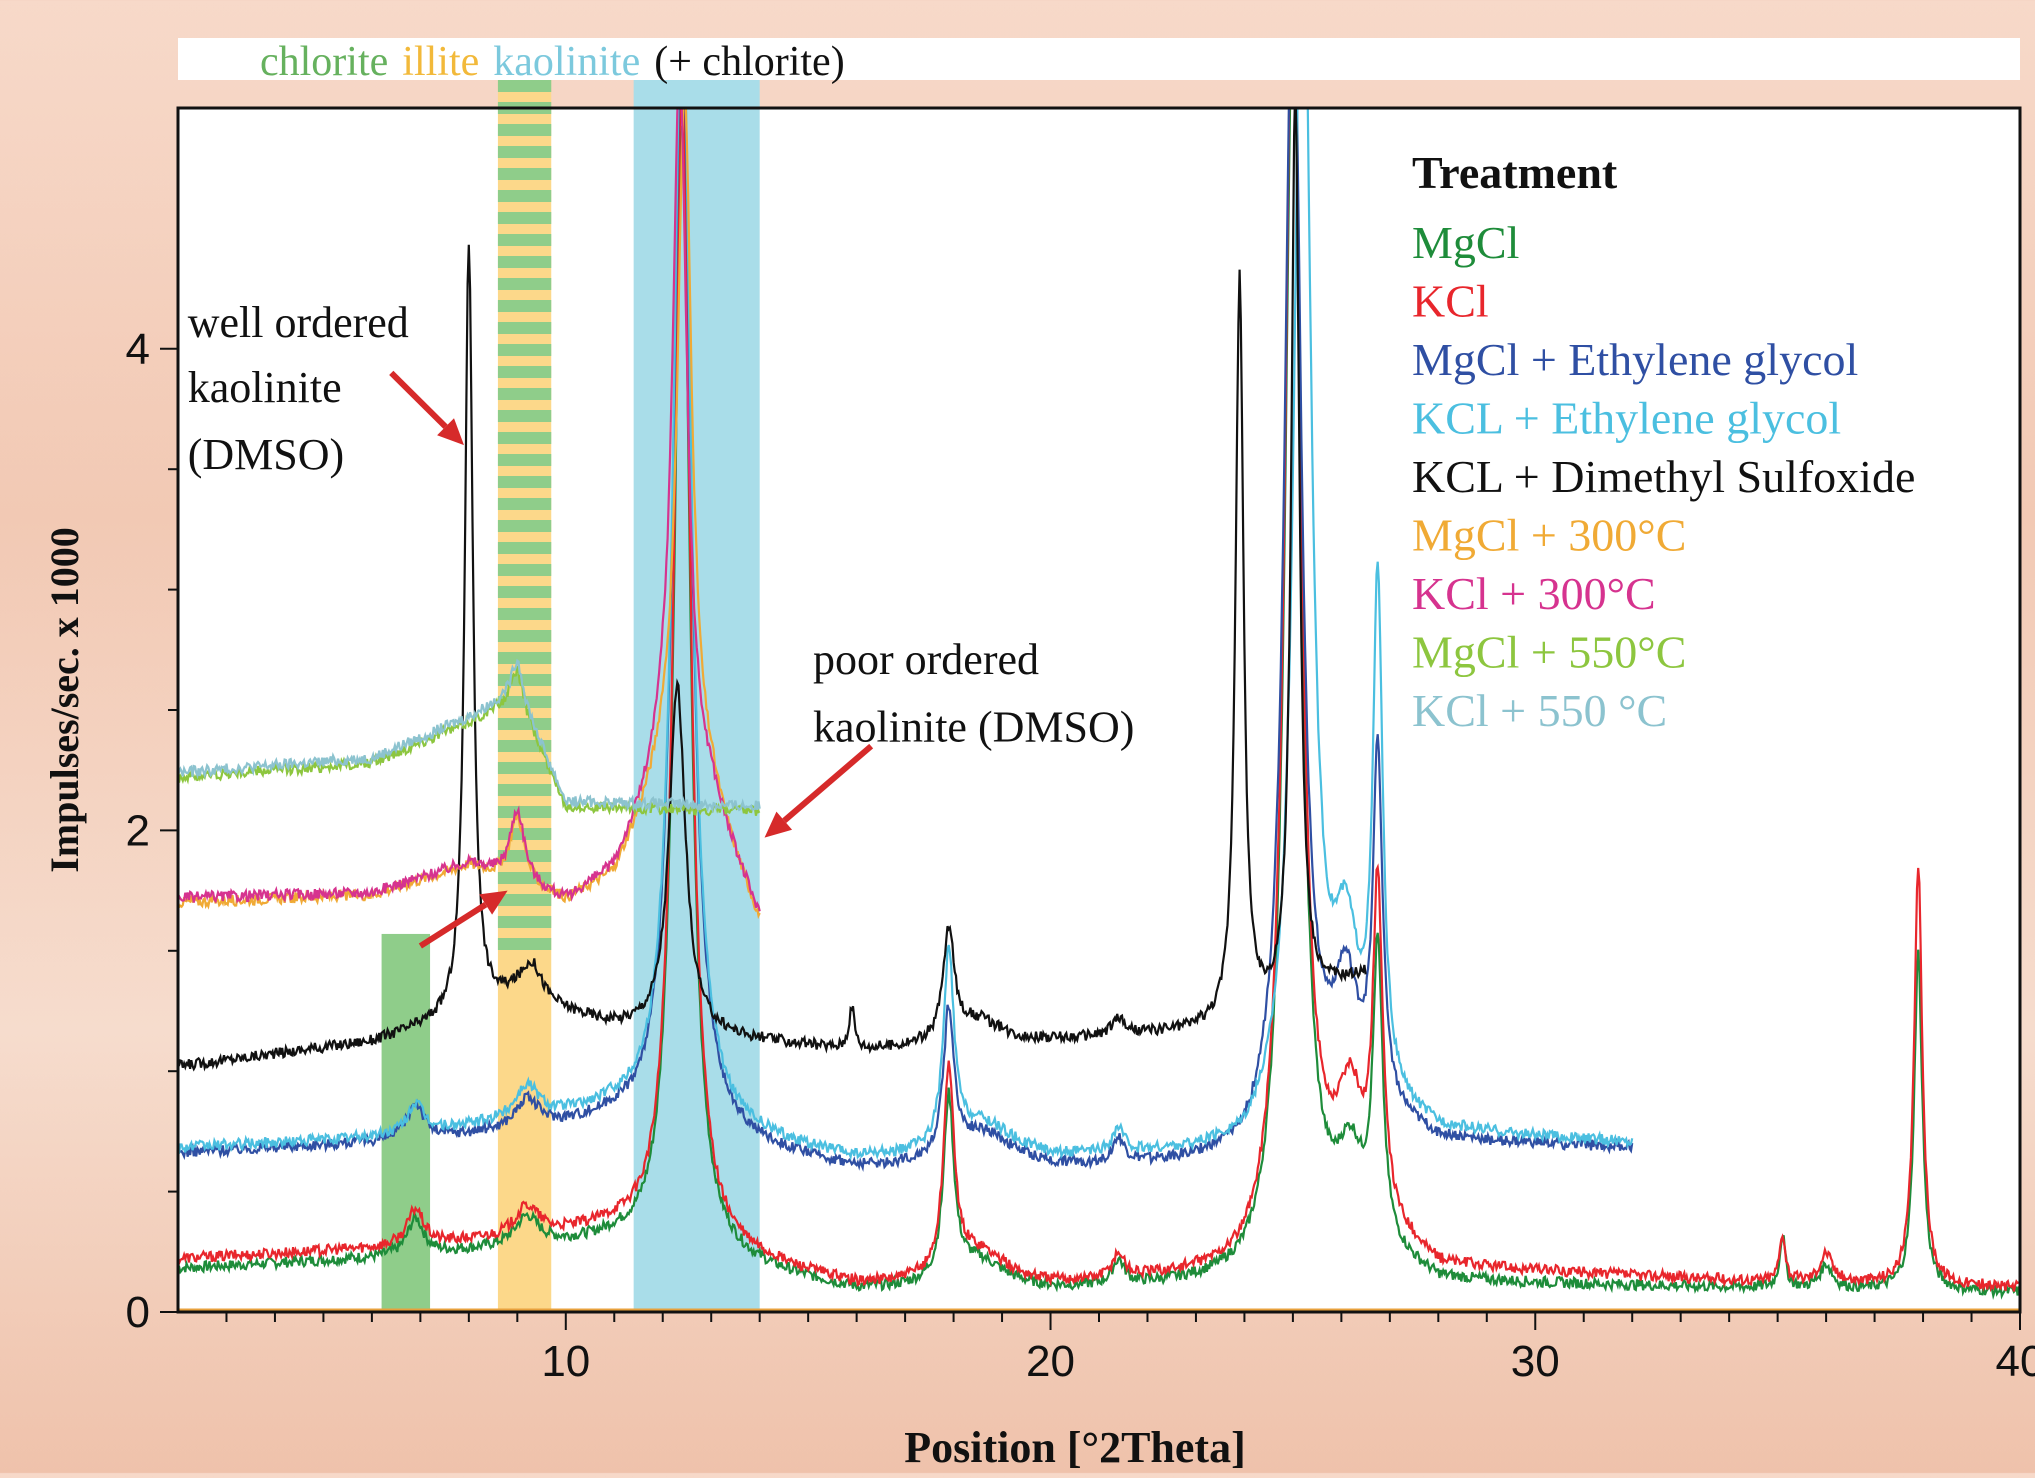  Describe the element at coordinates (265, 387) in the screenshot. I see `annotation-label: kaolinite` at that location.